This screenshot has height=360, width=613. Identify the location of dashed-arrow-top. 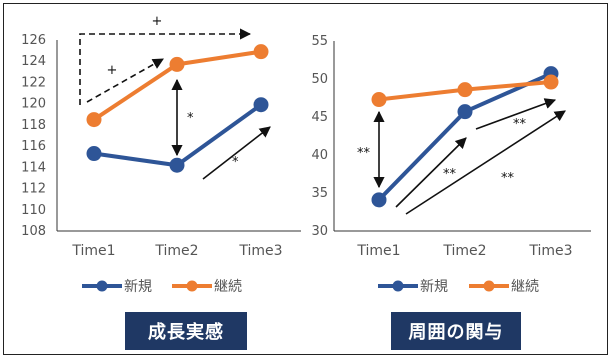
(165, 66).